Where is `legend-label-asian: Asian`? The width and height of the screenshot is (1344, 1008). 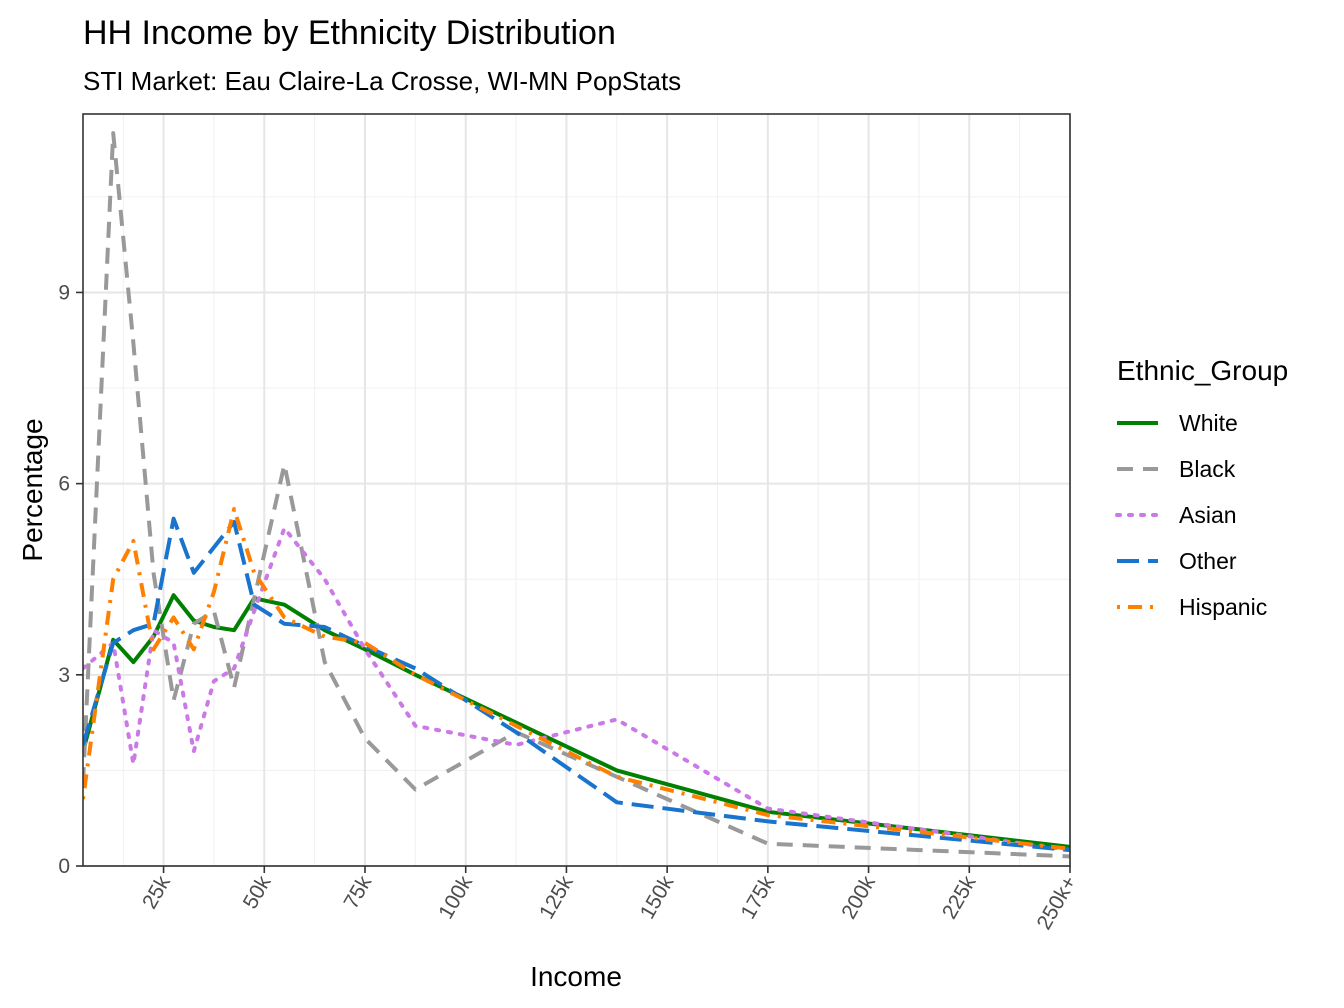
legend-label-asian: Asian is located at coordinates (1208, 515).